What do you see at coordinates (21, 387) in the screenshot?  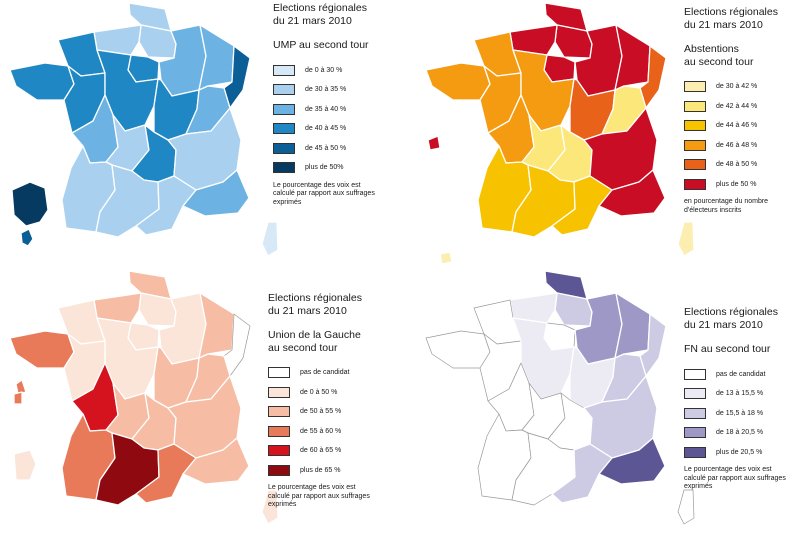 I see `region-gua` at bounding box center [21, 387].